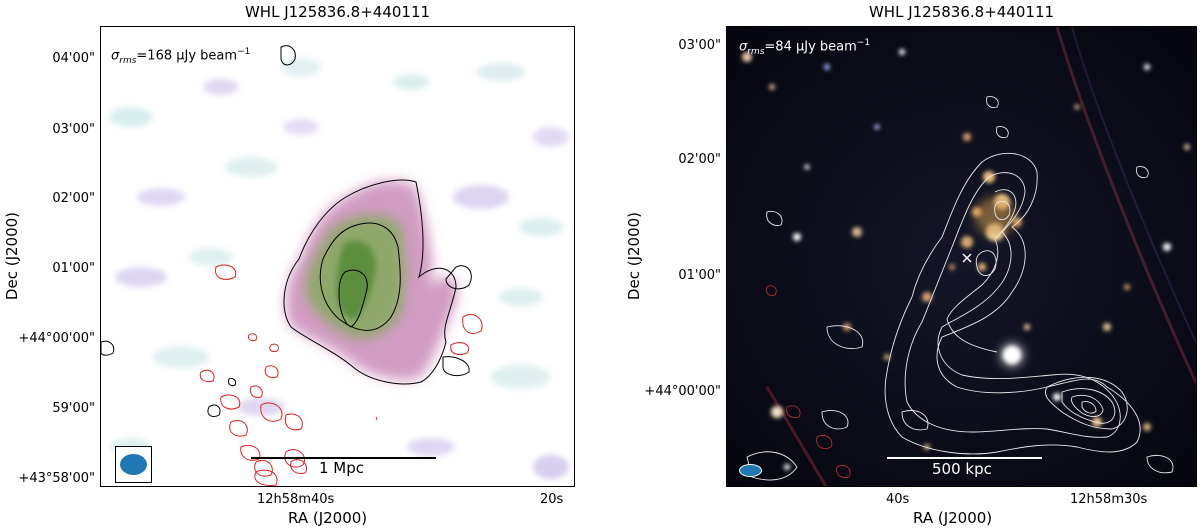  I want to click on left-beam-ellipse, so click(133, 464).